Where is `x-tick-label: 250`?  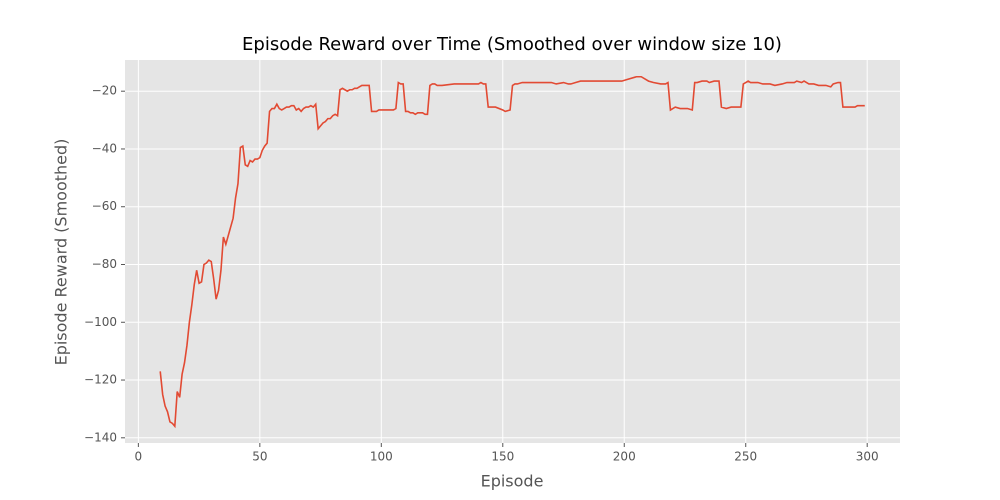 x-tick-label: 250 is located at coordinates (745, 457).